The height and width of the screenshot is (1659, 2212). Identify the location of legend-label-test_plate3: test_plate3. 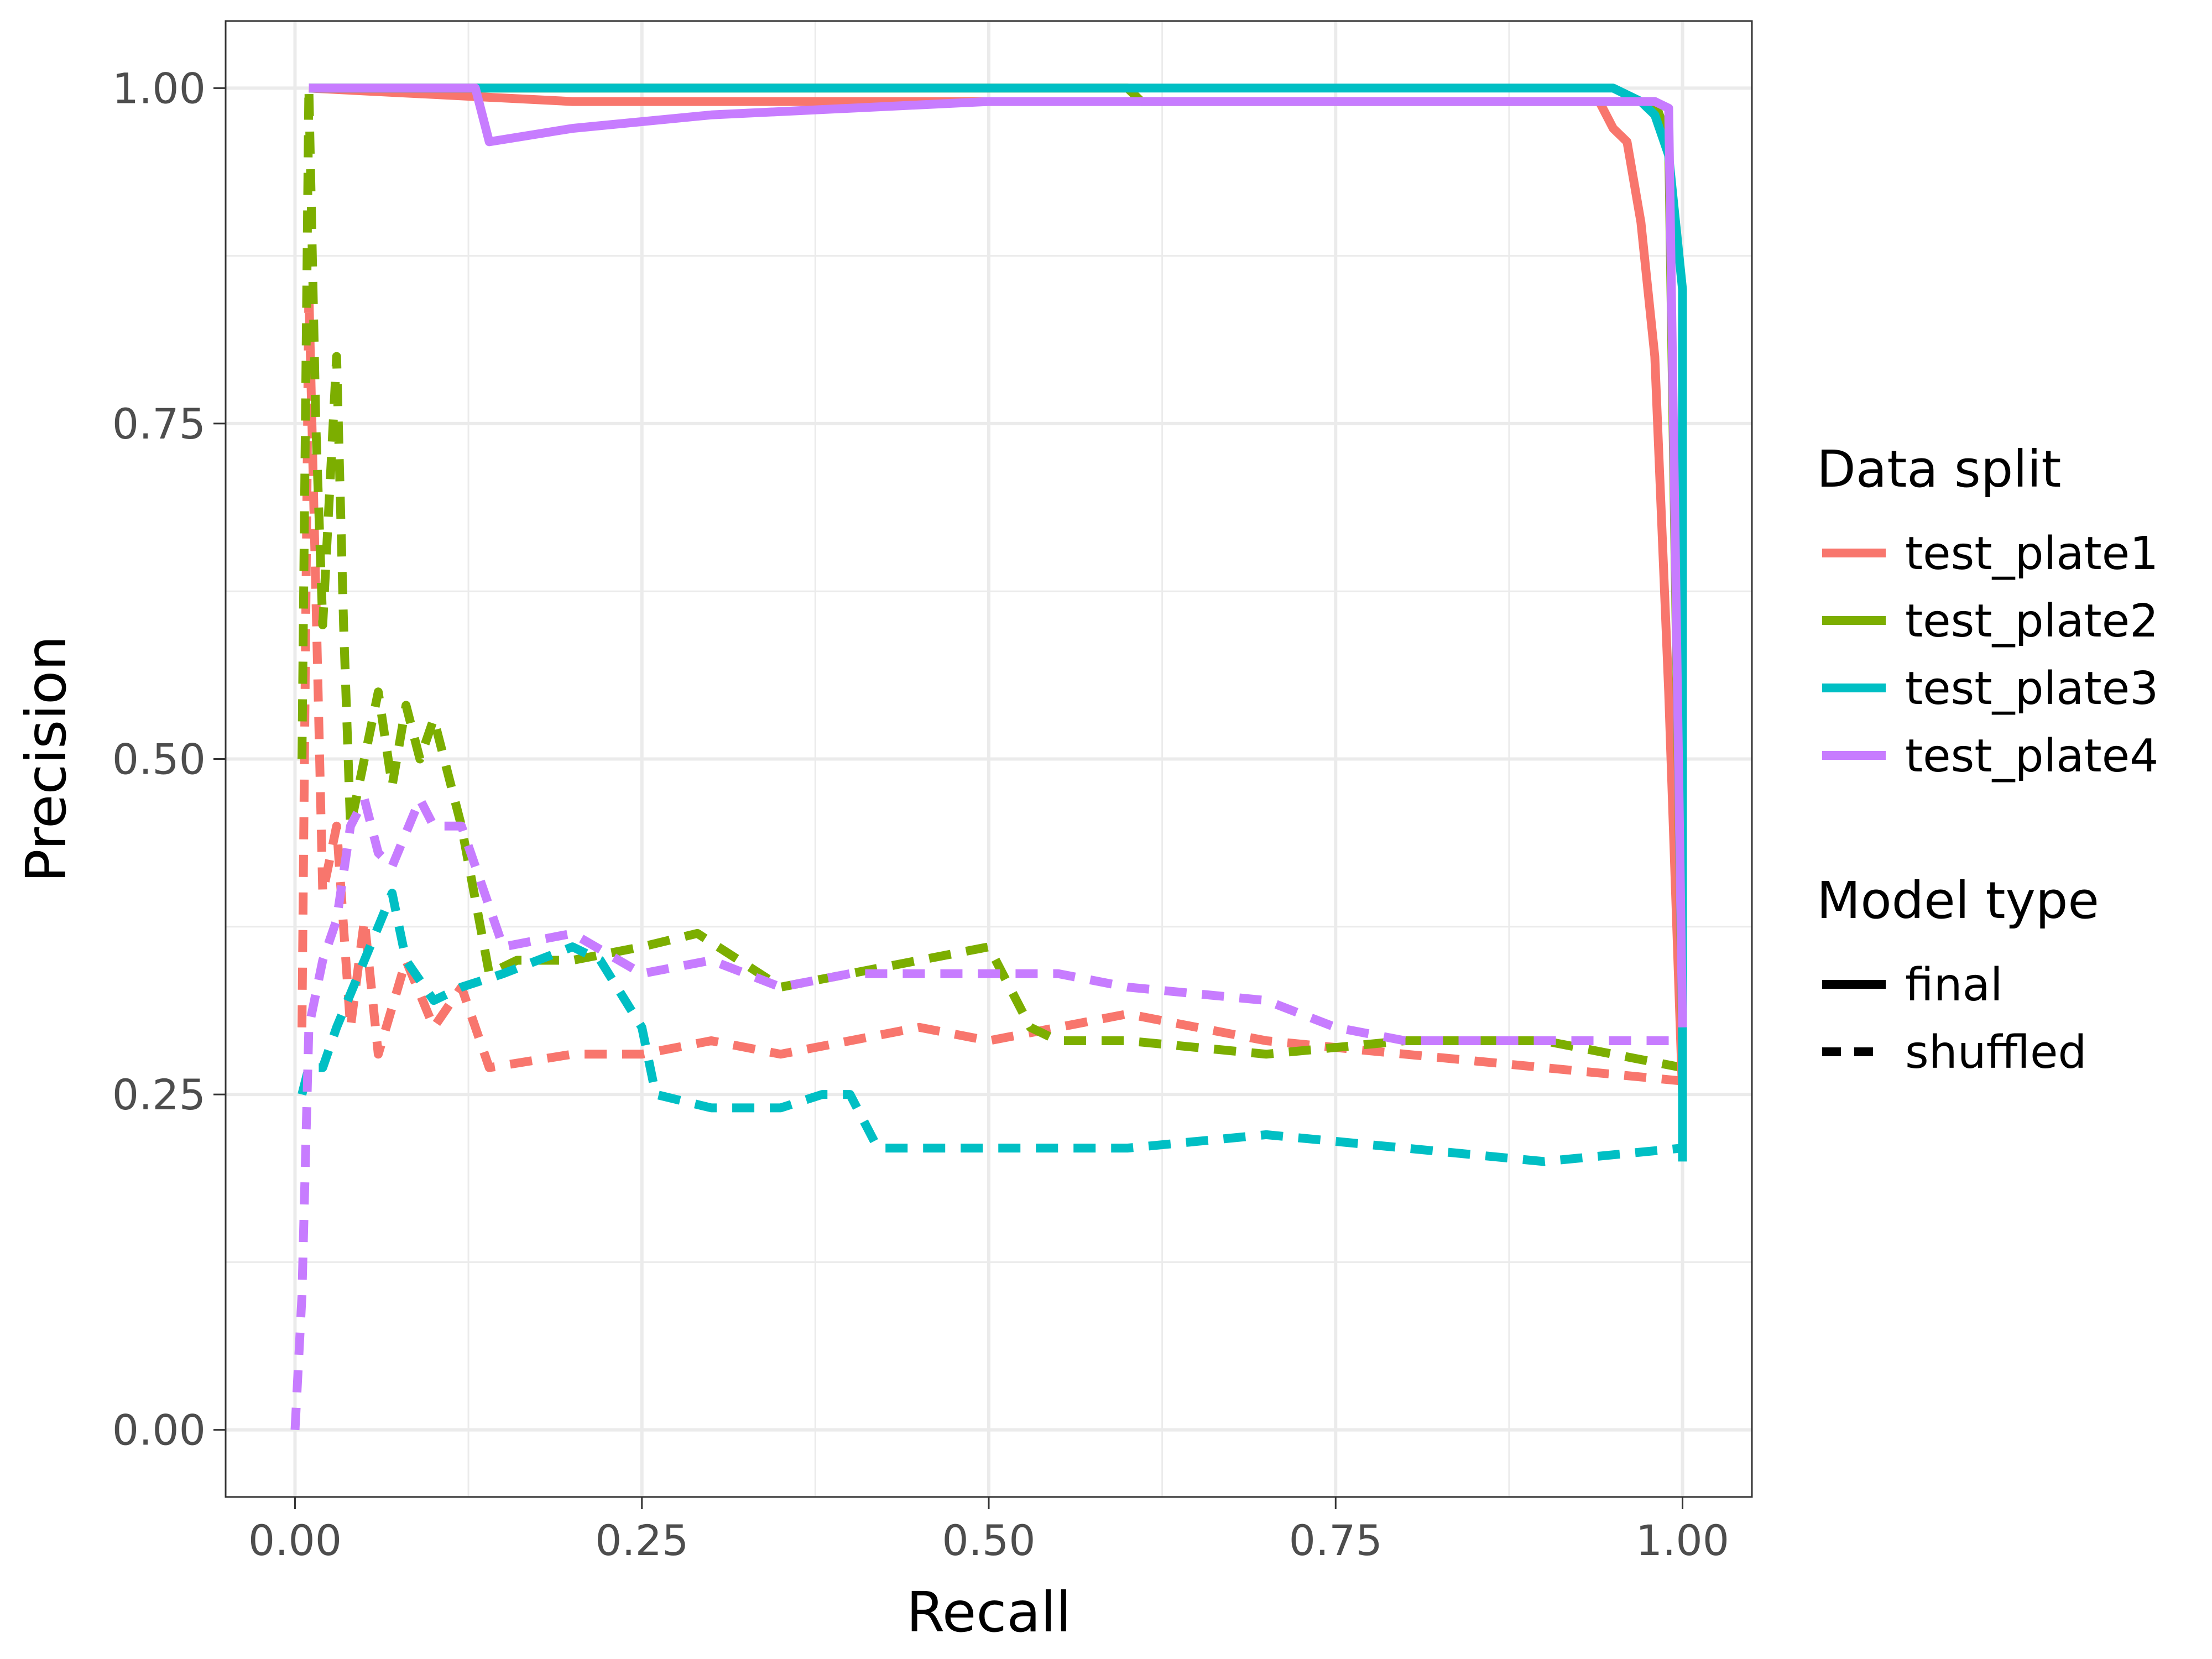
(2032, 688).